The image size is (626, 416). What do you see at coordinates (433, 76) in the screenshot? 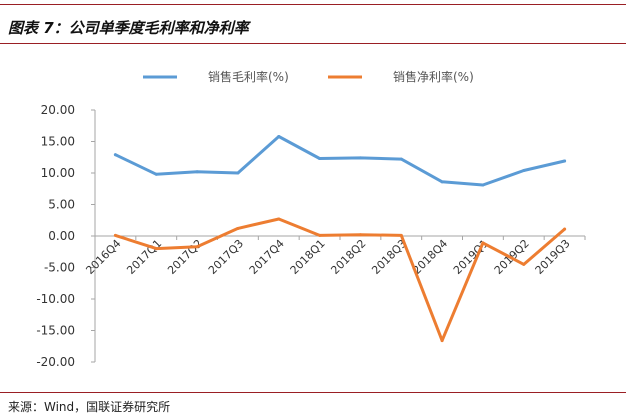
I see `legend-label-2: 销售净利率(%)` at bounding box center [433, 76].